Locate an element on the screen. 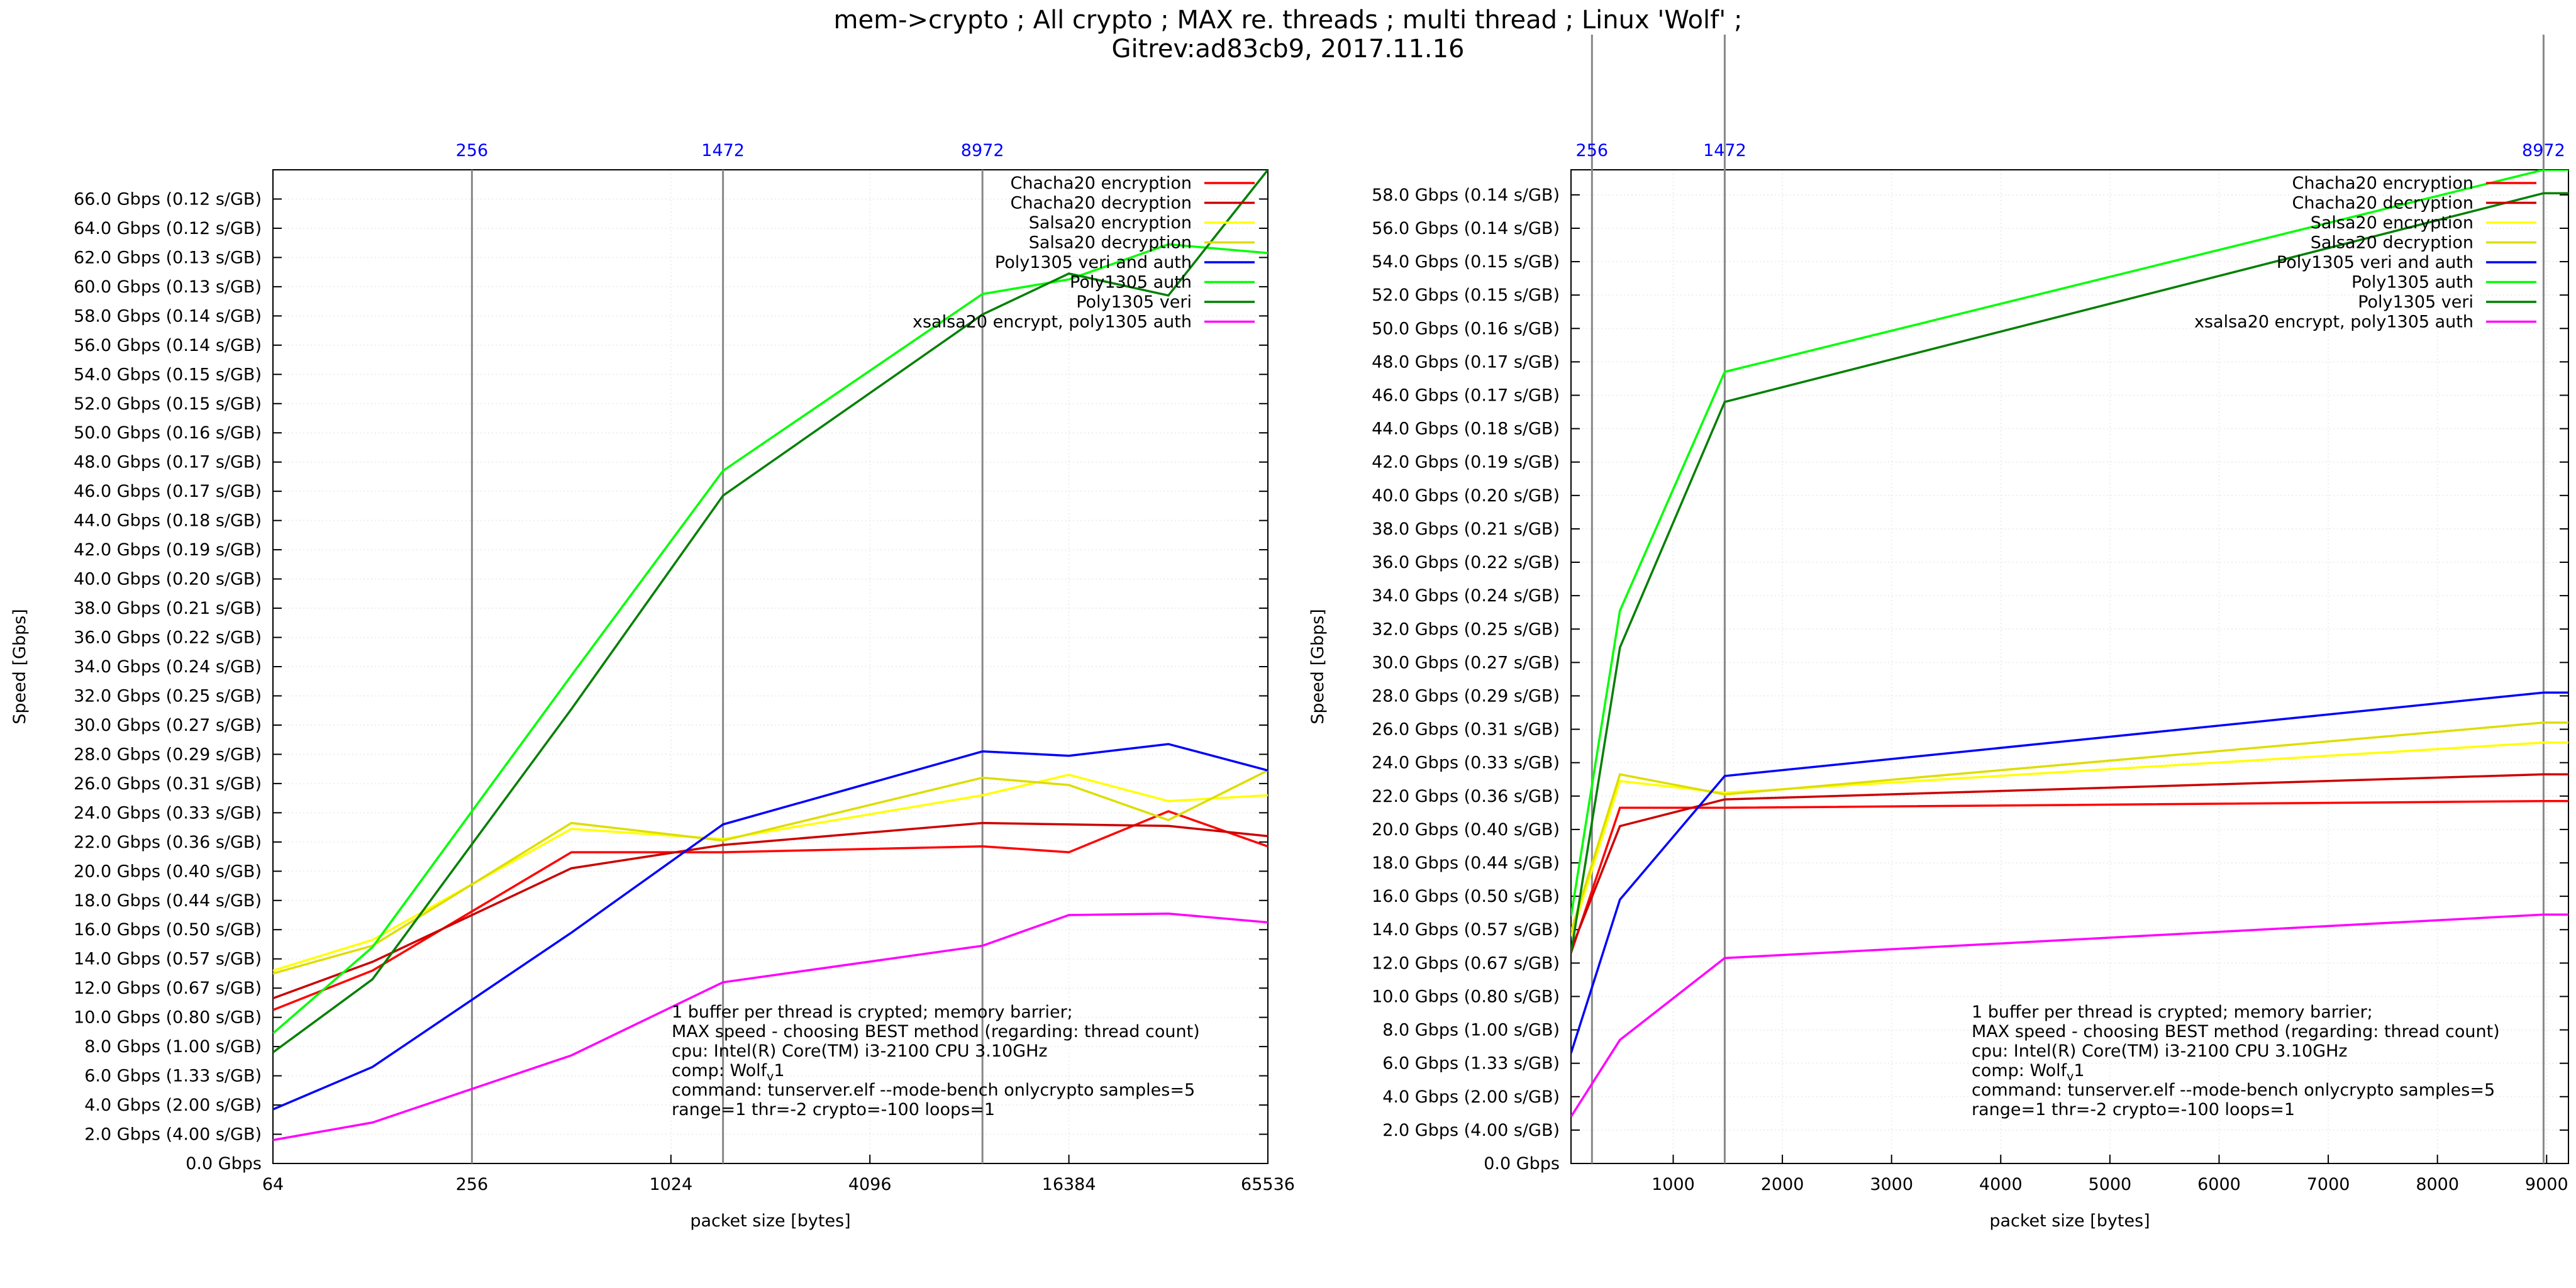 This screenshot has height=1288, width=2576. y-tick-label: 50.0 Gbps (0.16 s/GB) is located at coordinates (168, 433).